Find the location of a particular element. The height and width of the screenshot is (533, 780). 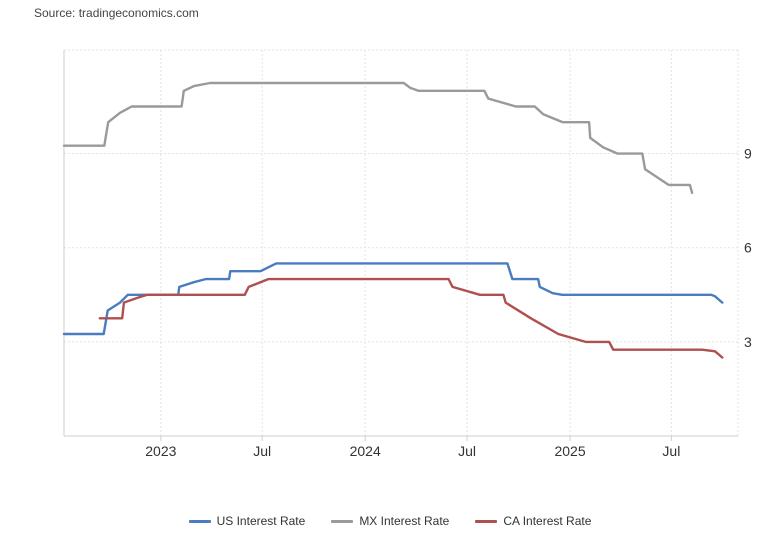

us-interest-rate-line is located at coordinates (393, 299).